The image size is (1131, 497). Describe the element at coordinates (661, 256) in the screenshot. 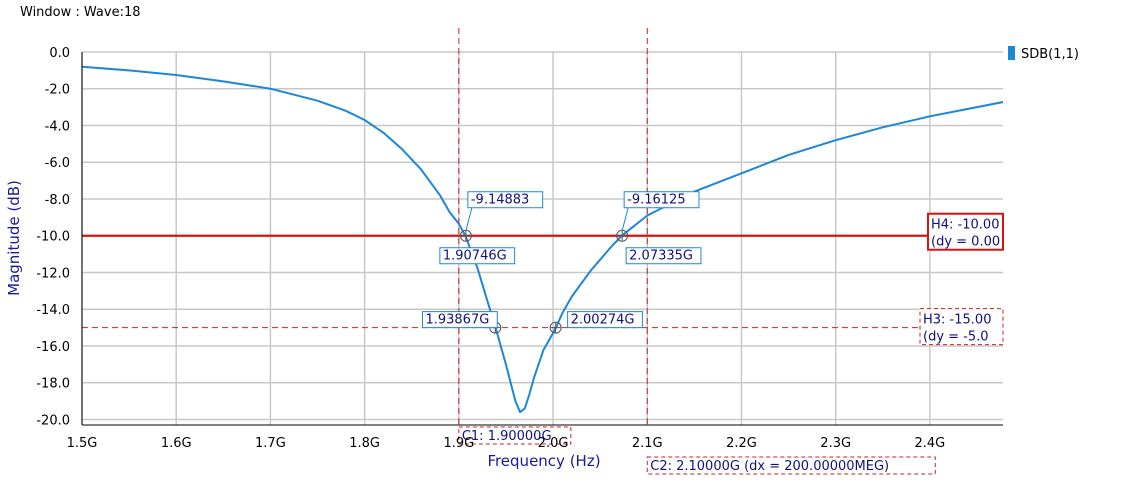

I see `marker-x-label: 2.07335G` at that location.